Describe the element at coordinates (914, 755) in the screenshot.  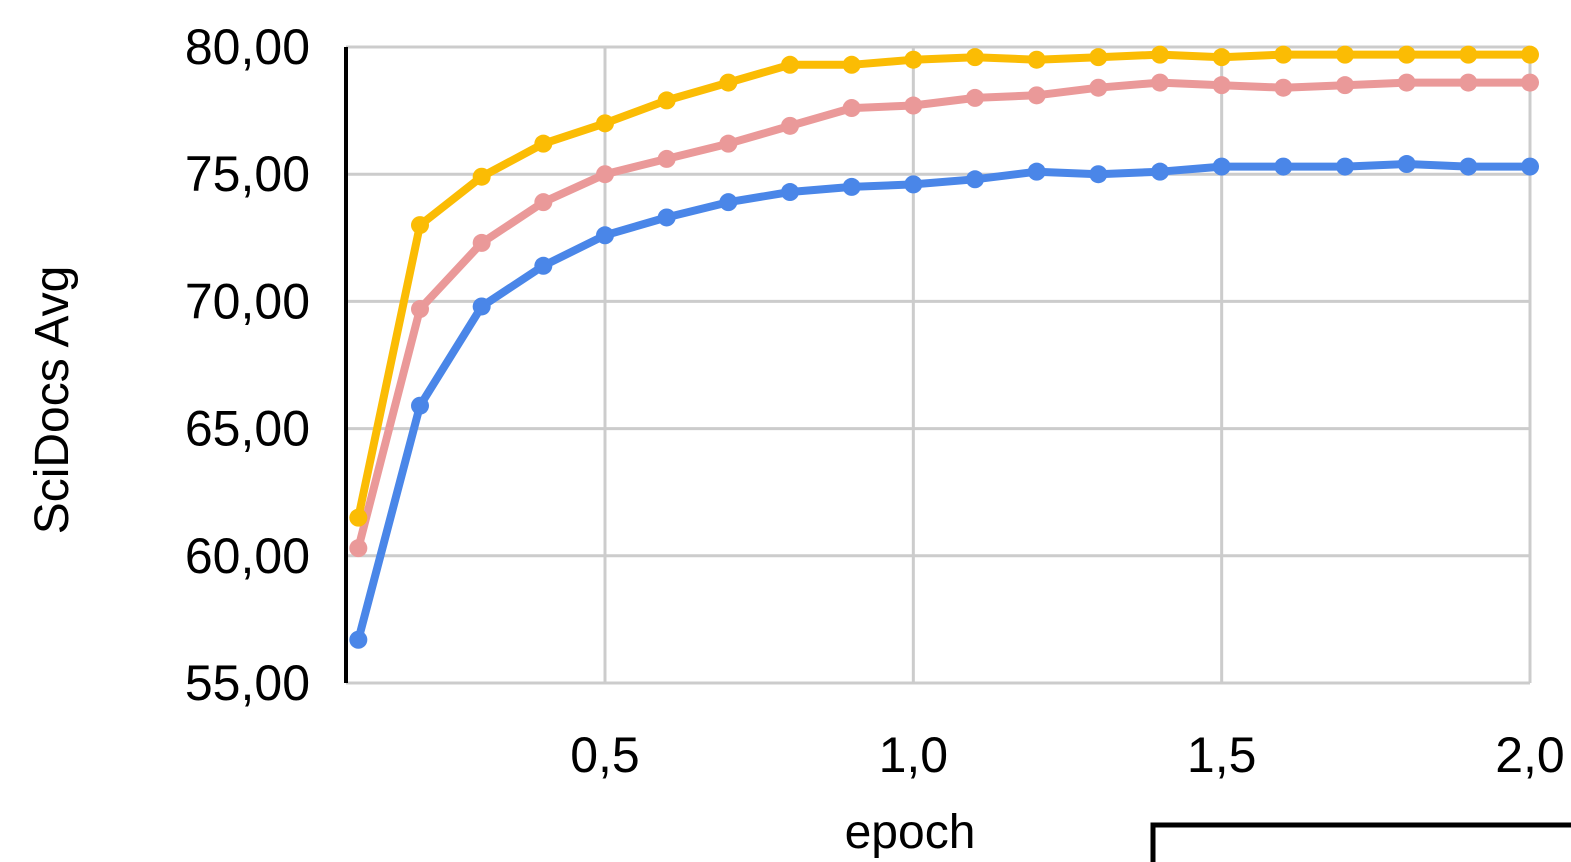
I see `x-tick-label: 1,0` at that location.